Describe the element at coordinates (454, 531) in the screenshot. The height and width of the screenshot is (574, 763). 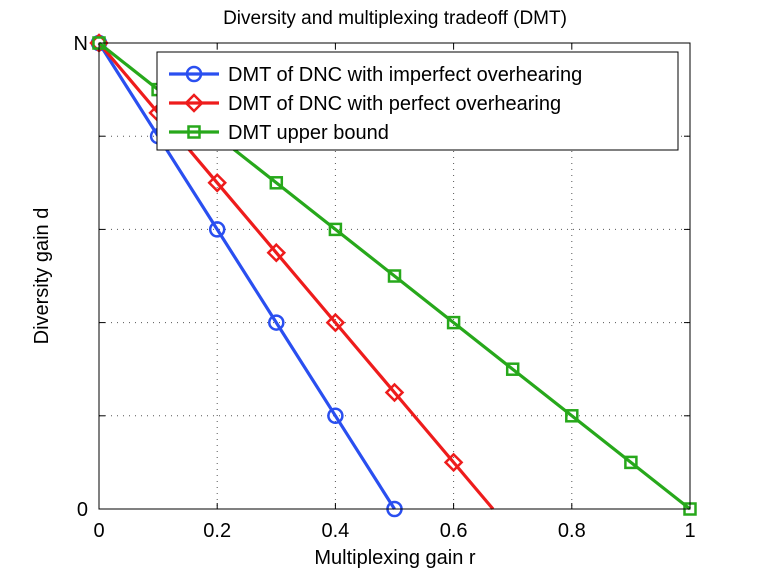
I see `x-tick-label: 0.6` at that location.